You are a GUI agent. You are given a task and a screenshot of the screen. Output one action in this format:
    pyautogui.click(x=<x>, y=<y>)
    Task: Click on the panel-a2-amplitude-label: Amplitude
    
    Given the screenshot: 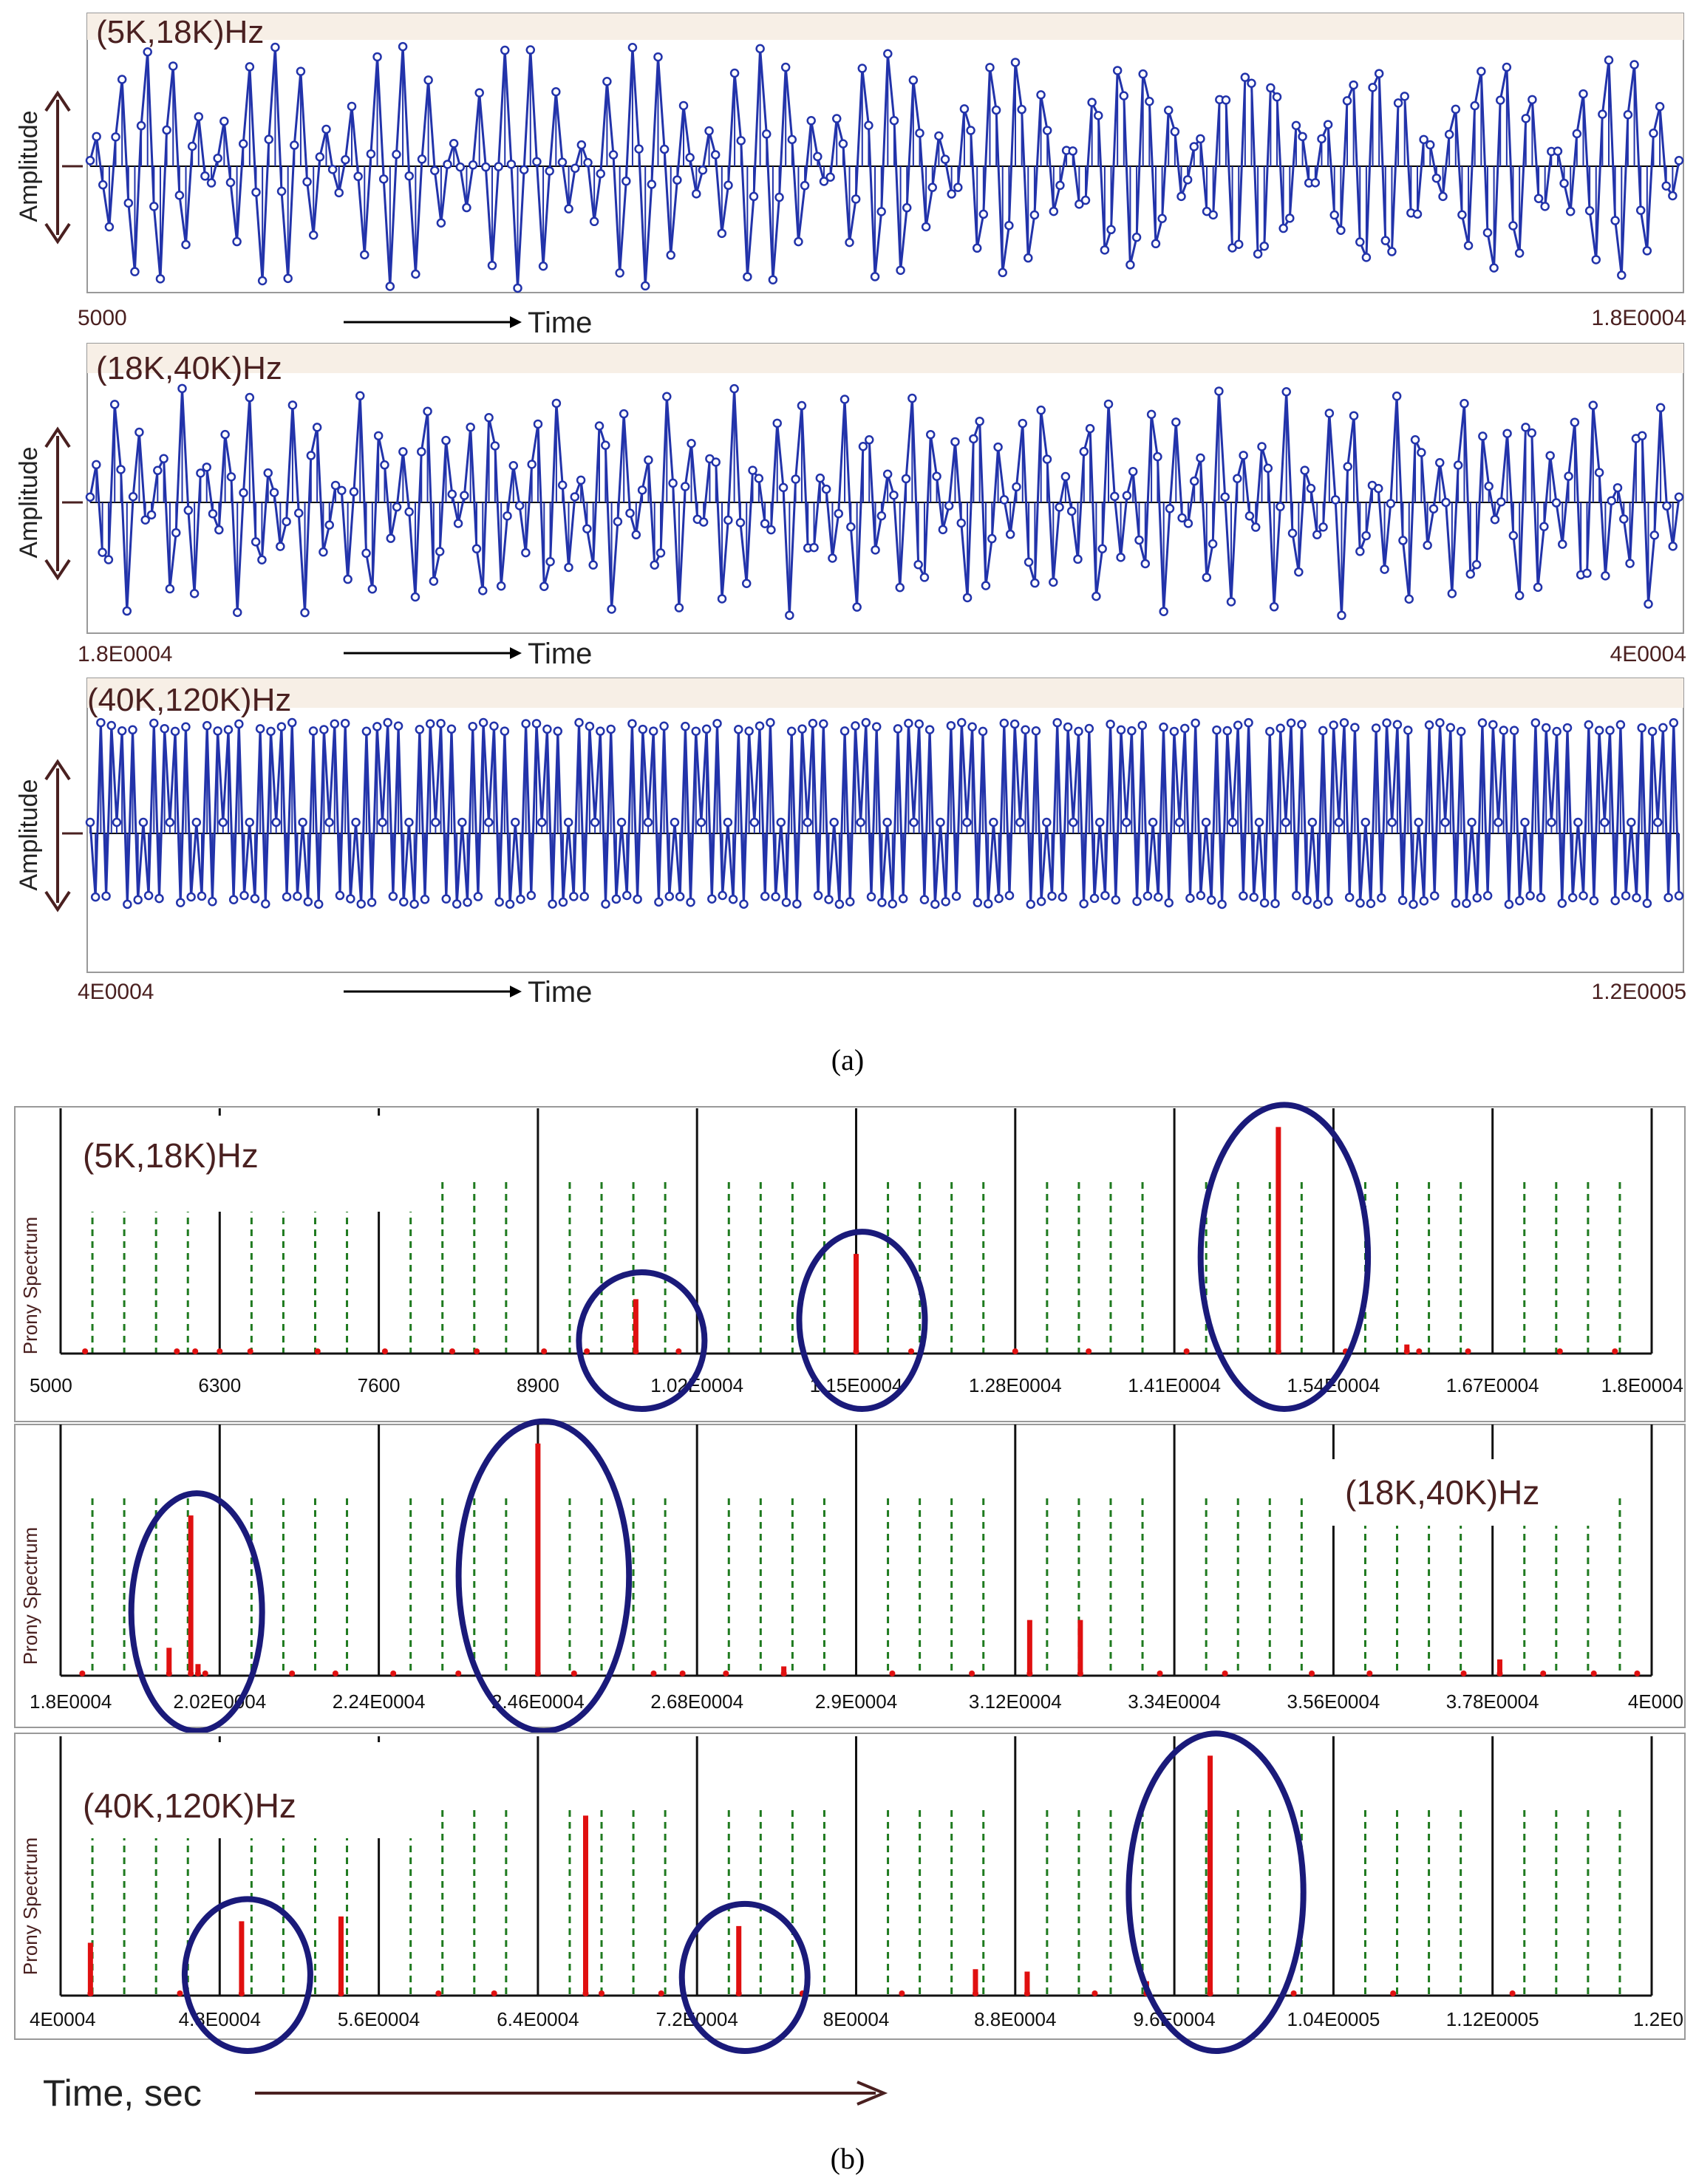 What is the action you would take?
    pyautogui.click(x=29, y=502)
    